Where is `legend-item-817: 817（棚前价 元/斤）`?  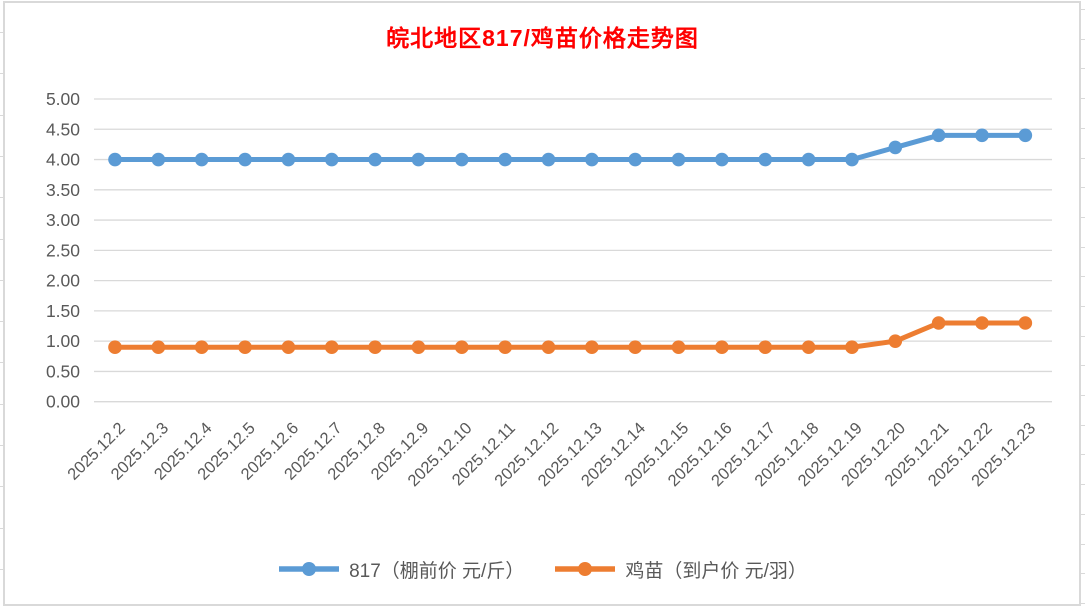 legend-item-817: 817（棚前价 元/斤） is located at coordinates (401, 569).